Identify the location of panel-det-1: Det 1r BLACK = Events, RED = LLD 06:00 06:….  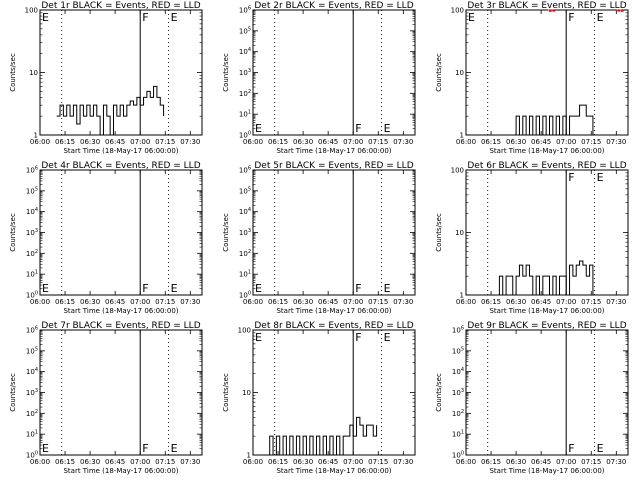
(106, 78).